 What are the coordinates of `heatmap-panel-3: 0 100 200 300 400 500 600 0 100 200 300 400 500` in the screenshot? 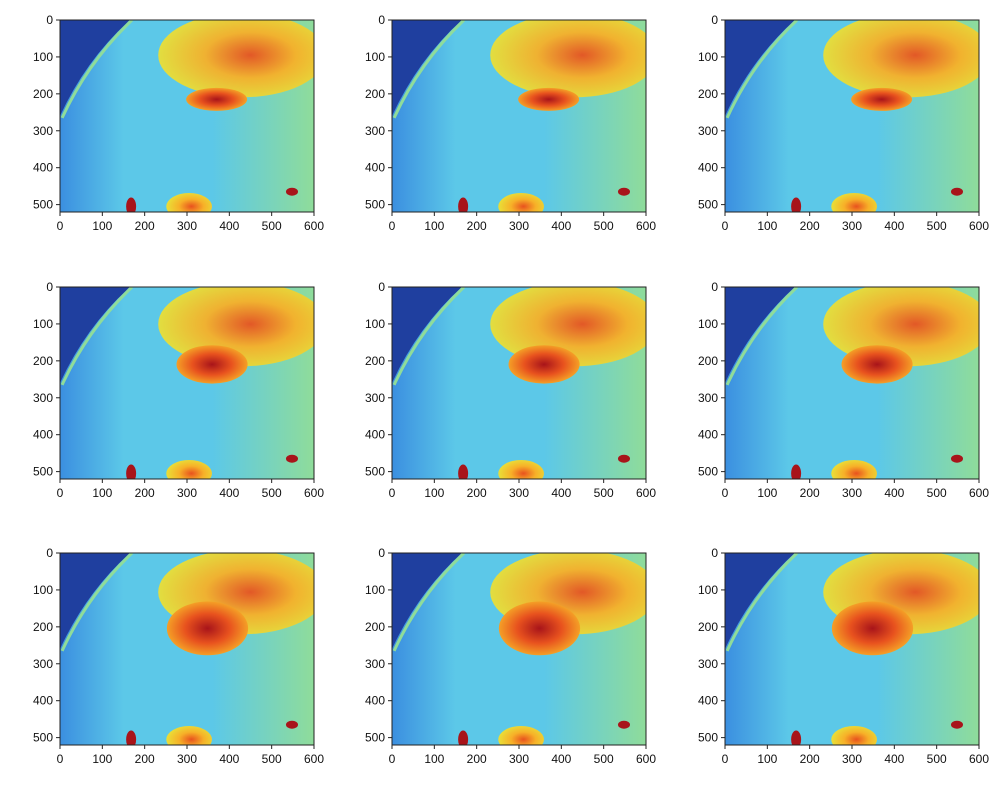 It's located at (843, 123).